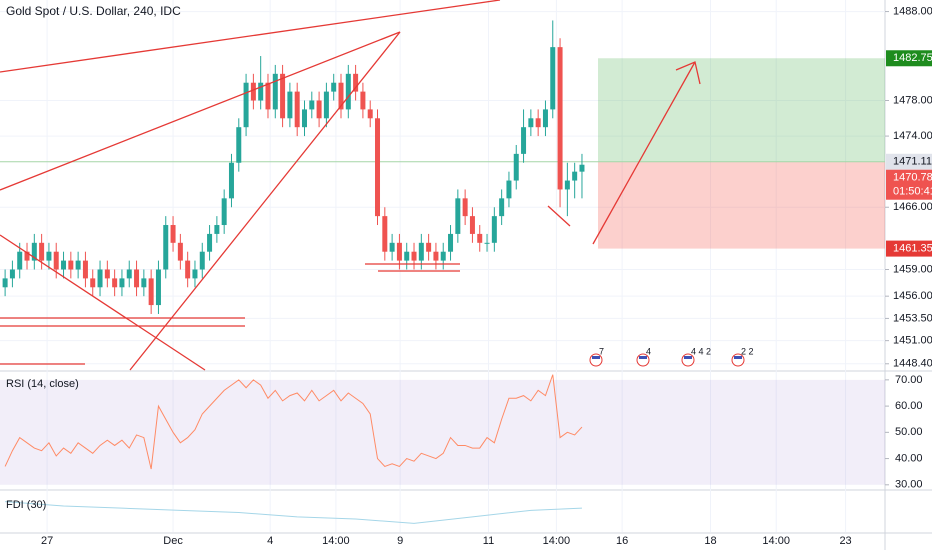  What do you see at coordinates (912, 318) in the screenshot?
I see `y-tick-label: 1453.50` at bounding box center [912, 318].